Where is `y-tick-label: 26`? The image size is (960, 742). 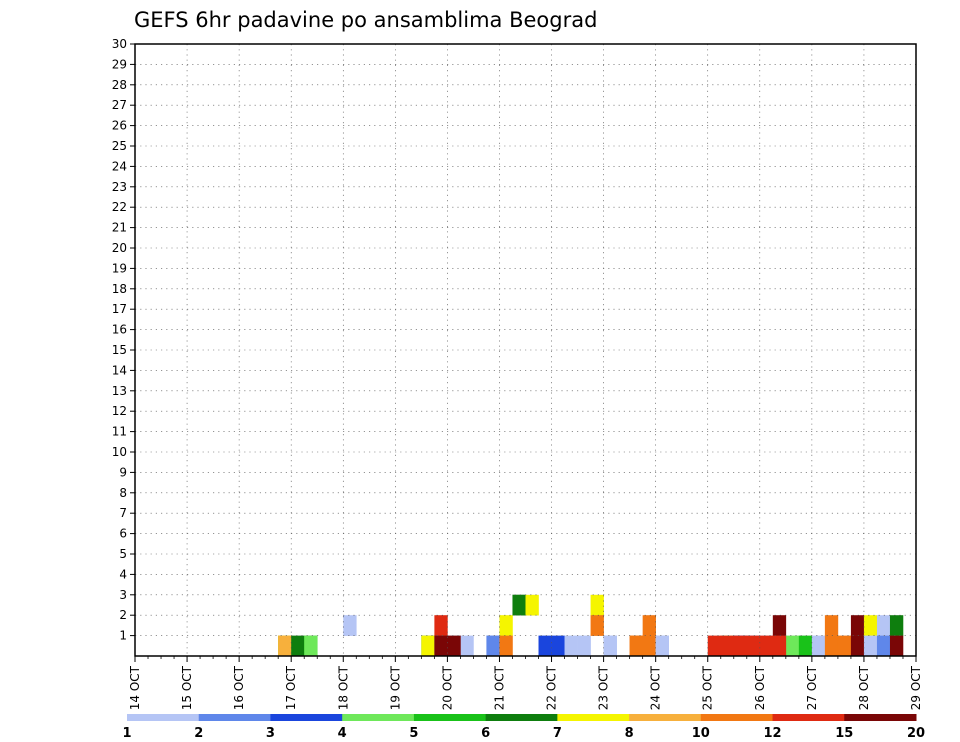
y-tick-label: 26 is located at coordinates (119, 126).